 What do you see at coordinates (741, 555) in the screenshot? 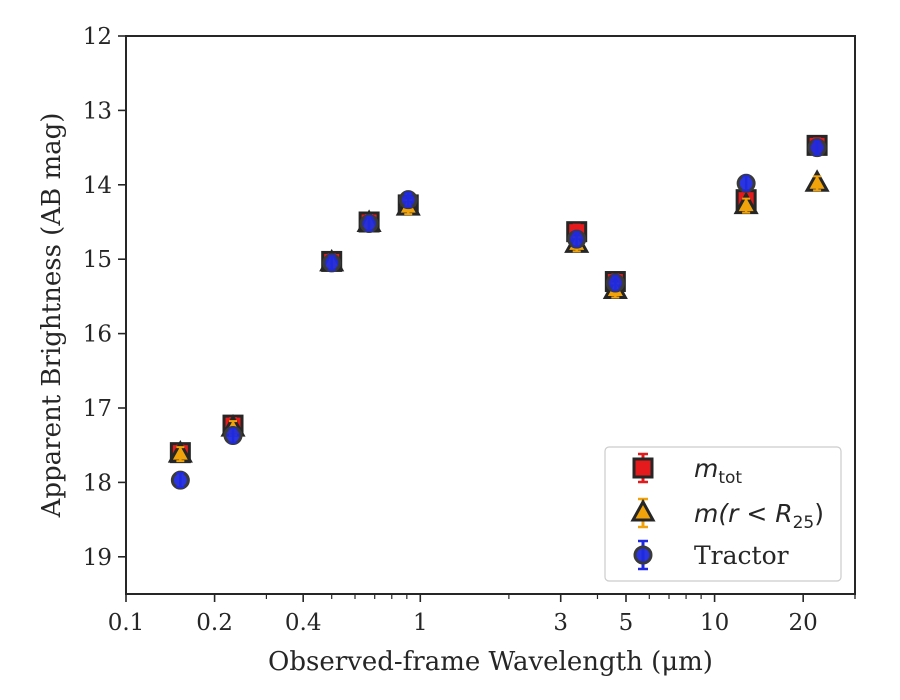
I see `legend-label: Tractor` at bounding box center [741, 555].